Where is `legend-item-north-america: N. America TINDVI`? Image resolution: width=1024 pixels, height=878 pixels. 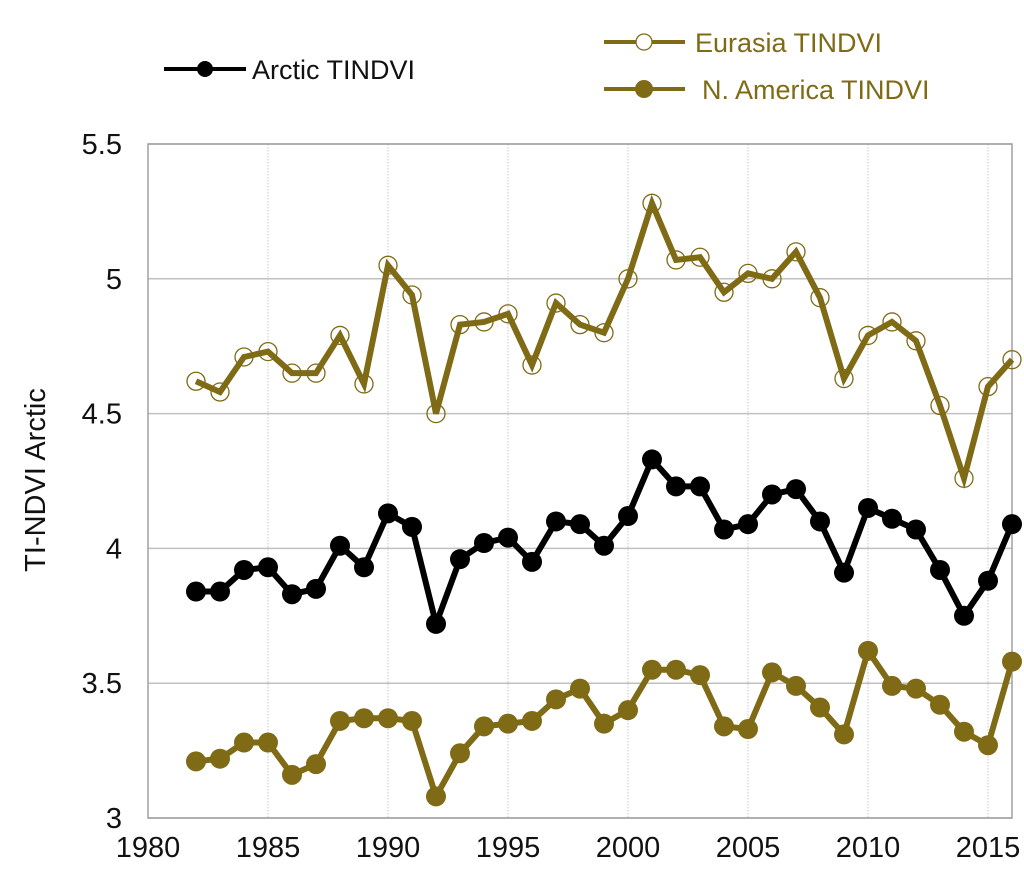
legend-item-north-america: N. America TINDVI is located at coordinates (767, 90).